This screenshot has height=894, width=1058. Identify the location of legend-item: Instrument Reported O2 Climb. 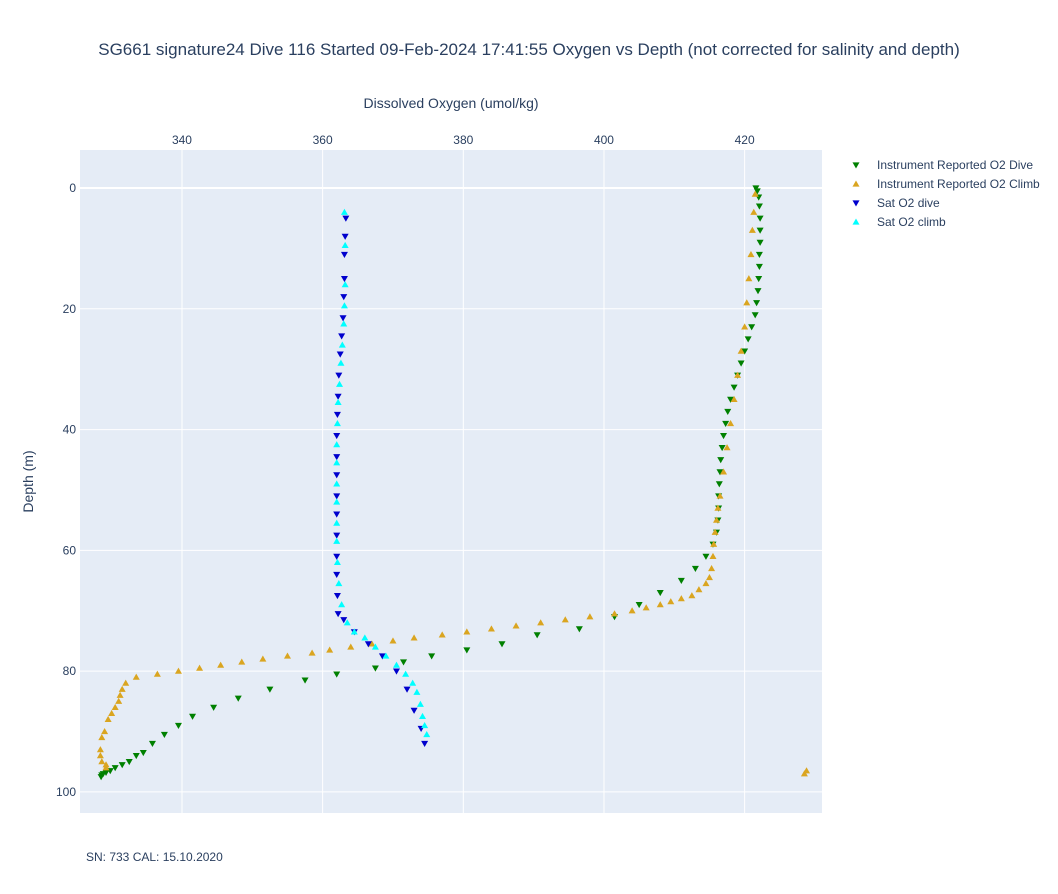
(946, 184).